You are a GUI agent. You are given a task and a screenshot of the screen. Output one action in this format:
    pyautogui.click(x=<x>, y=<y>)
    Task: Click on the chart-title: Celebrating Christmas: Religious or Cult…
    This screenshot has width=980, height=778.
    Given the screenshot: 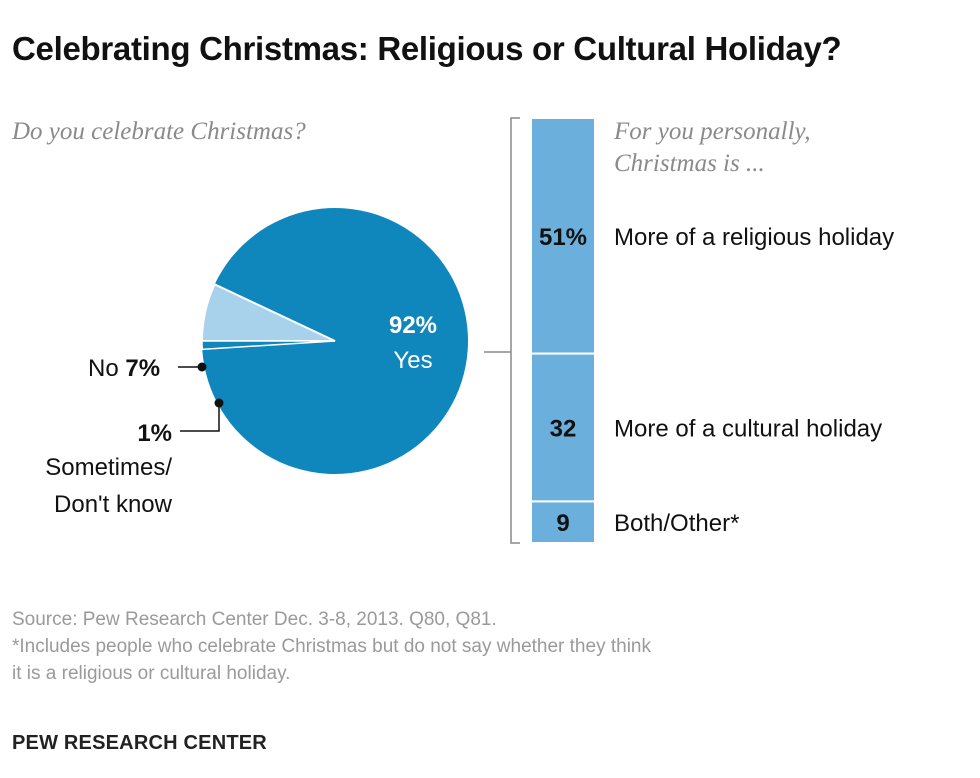 What is the action you would take?
    pyautogui.click(x=427, y=48)
    